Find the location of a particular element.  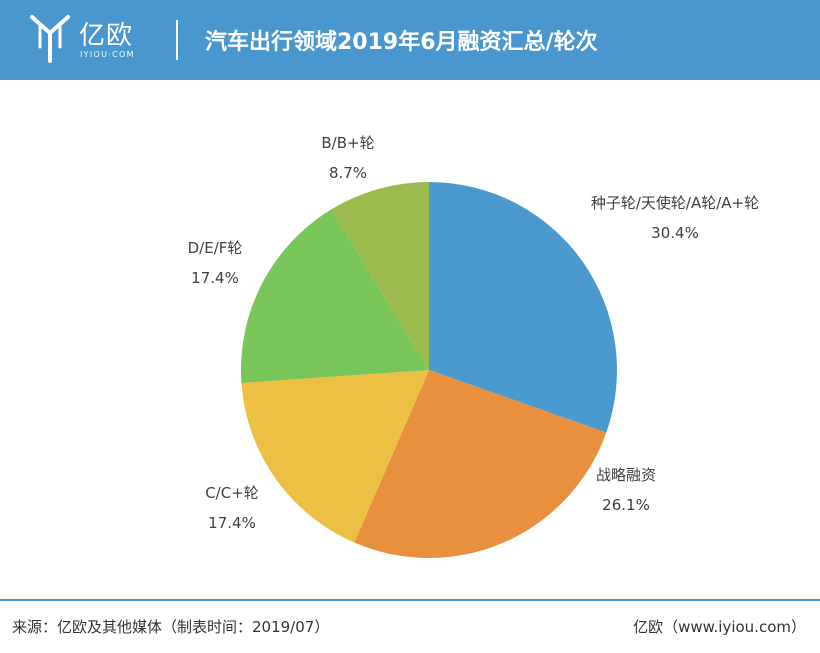

footer-divider is located at coordinates (410, 600).